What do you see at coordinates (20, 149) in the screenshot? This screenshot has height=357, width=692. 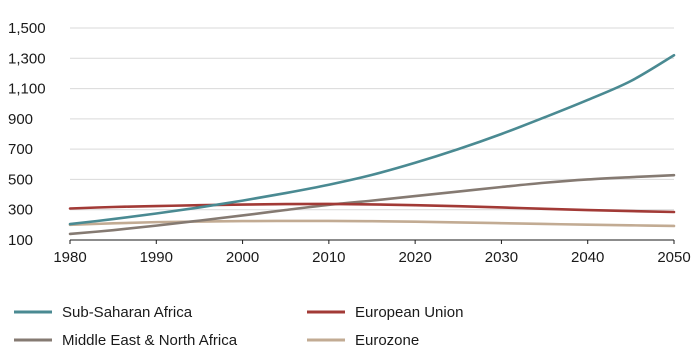 I see `y-tick-label: 700` at bounding box center [20, 149].